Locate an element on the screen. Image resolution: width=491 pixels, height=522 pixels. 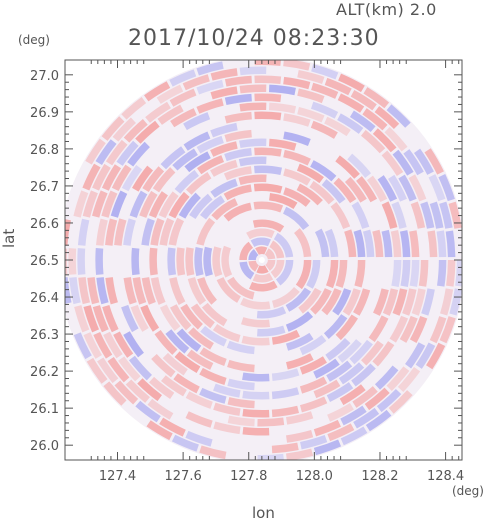
timestamp-title: 2017/10/24 08:23:30 is located at coordinates (254, 38).